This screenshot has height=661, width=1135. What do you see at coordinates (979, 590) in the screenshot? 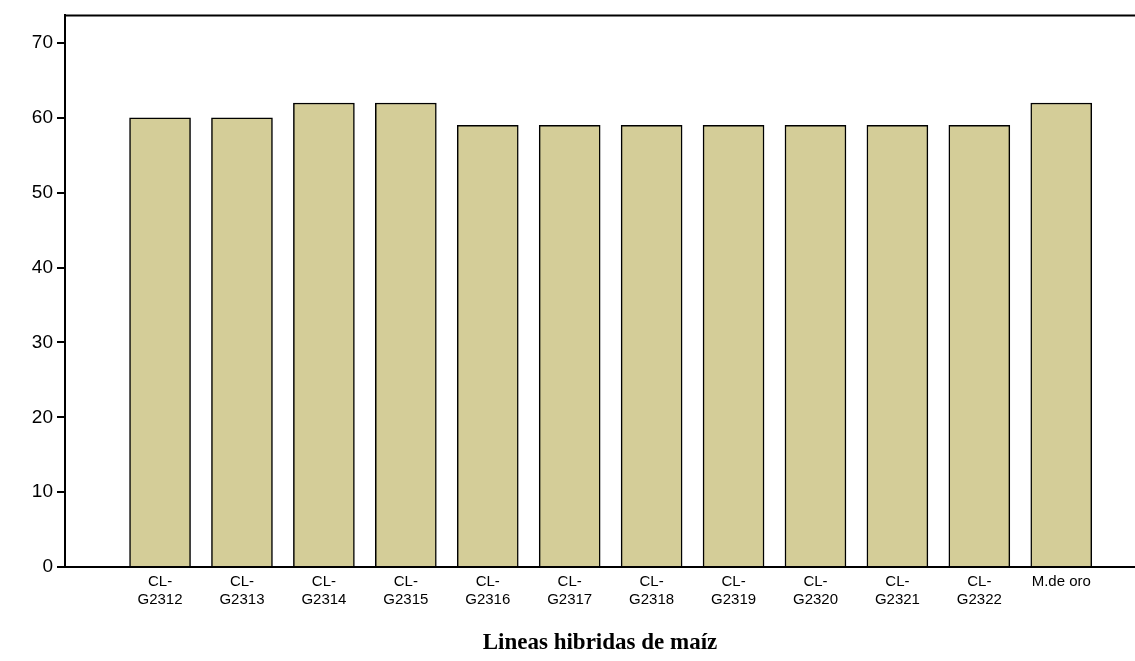
I see `x-tick-label: CL-G2322` at bounding box center [979, 590].